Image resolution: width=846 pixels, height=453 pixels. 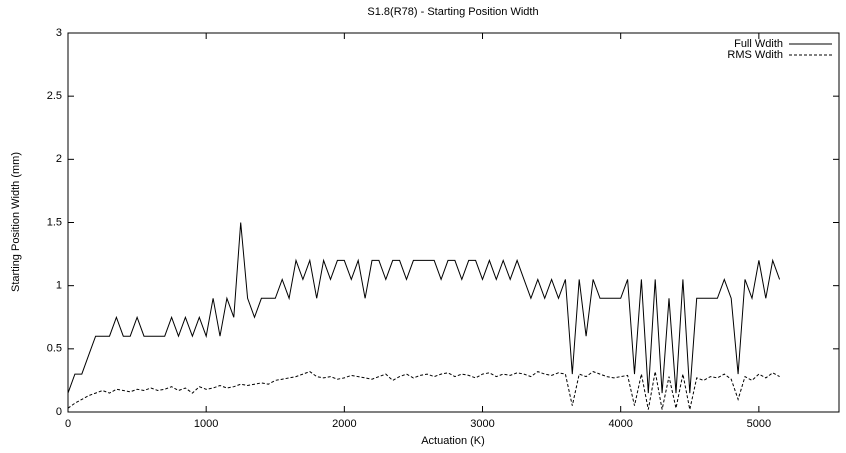 What do you see at coordinates (54, 96) in the screenshot?
I see `y-tick-label: 2.5` at bounding box center [54, 96].